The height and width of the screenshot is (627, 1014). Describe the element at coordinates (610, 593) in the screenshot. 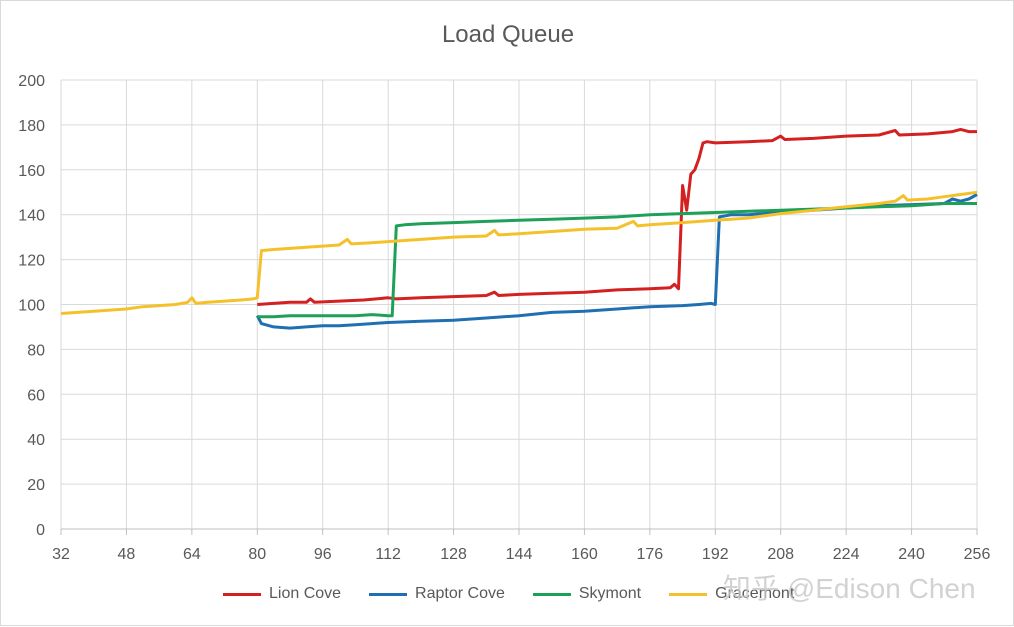

I see `legend-label: Skymont` at that location.